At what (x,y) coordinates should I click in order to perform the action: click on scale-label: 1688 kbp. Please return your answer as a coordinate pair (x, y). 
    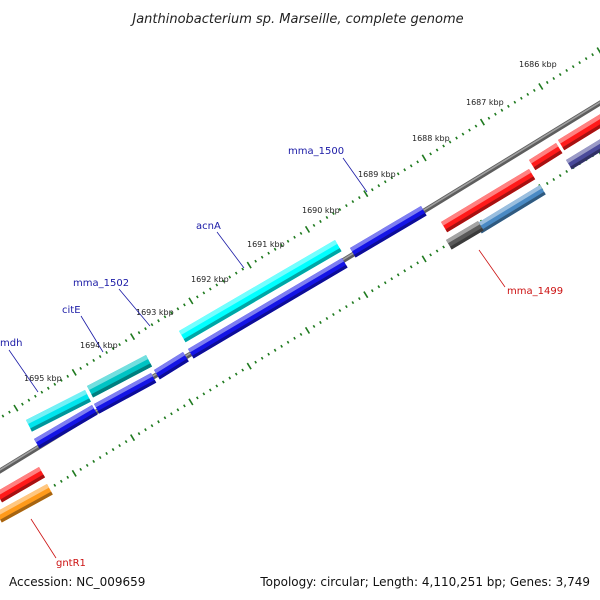
    Looking at the image, I should click on (431, 138).